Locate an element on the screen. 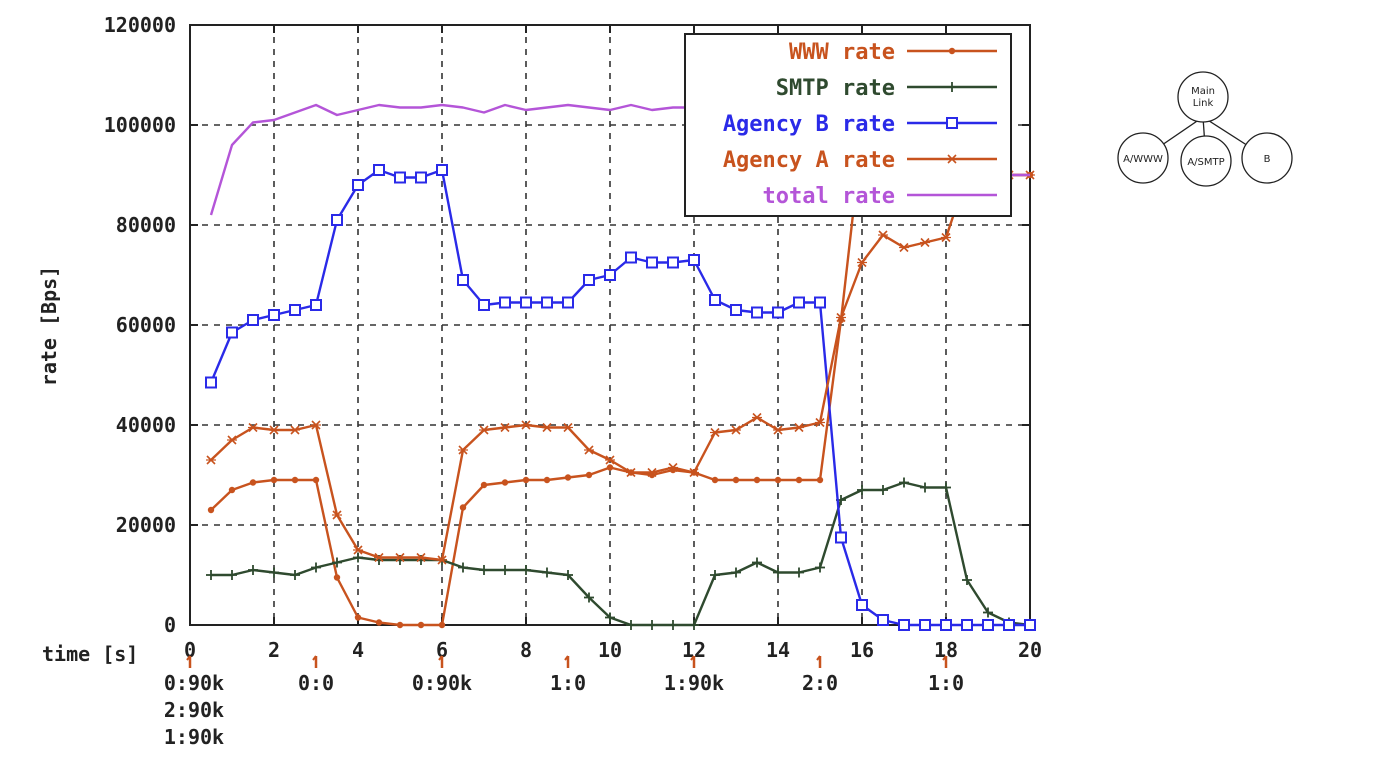 The width and height of the screenshot is (1382, 776). legend-label-smtp-rate: SMTP rate is located at coordinates (835, 88).